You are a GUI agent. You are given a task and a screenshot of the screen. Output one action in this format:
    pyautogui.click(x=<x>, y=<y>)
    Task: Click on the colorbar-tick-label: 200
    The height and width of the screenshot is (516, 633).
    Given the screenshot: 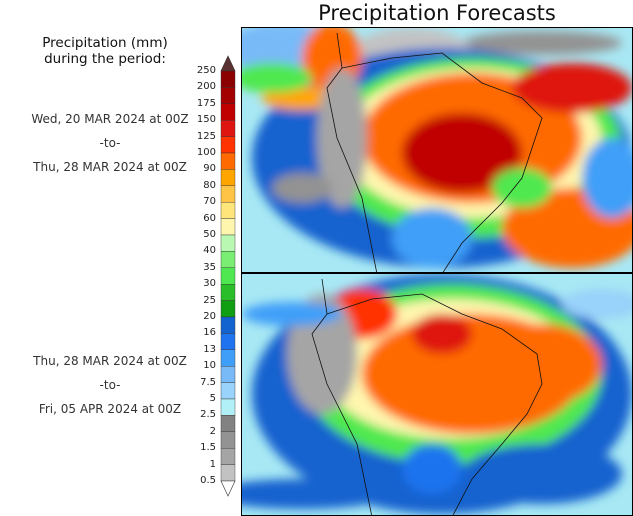 What is the action you would take?
    pyautogui.click(x=206, y=87)
    